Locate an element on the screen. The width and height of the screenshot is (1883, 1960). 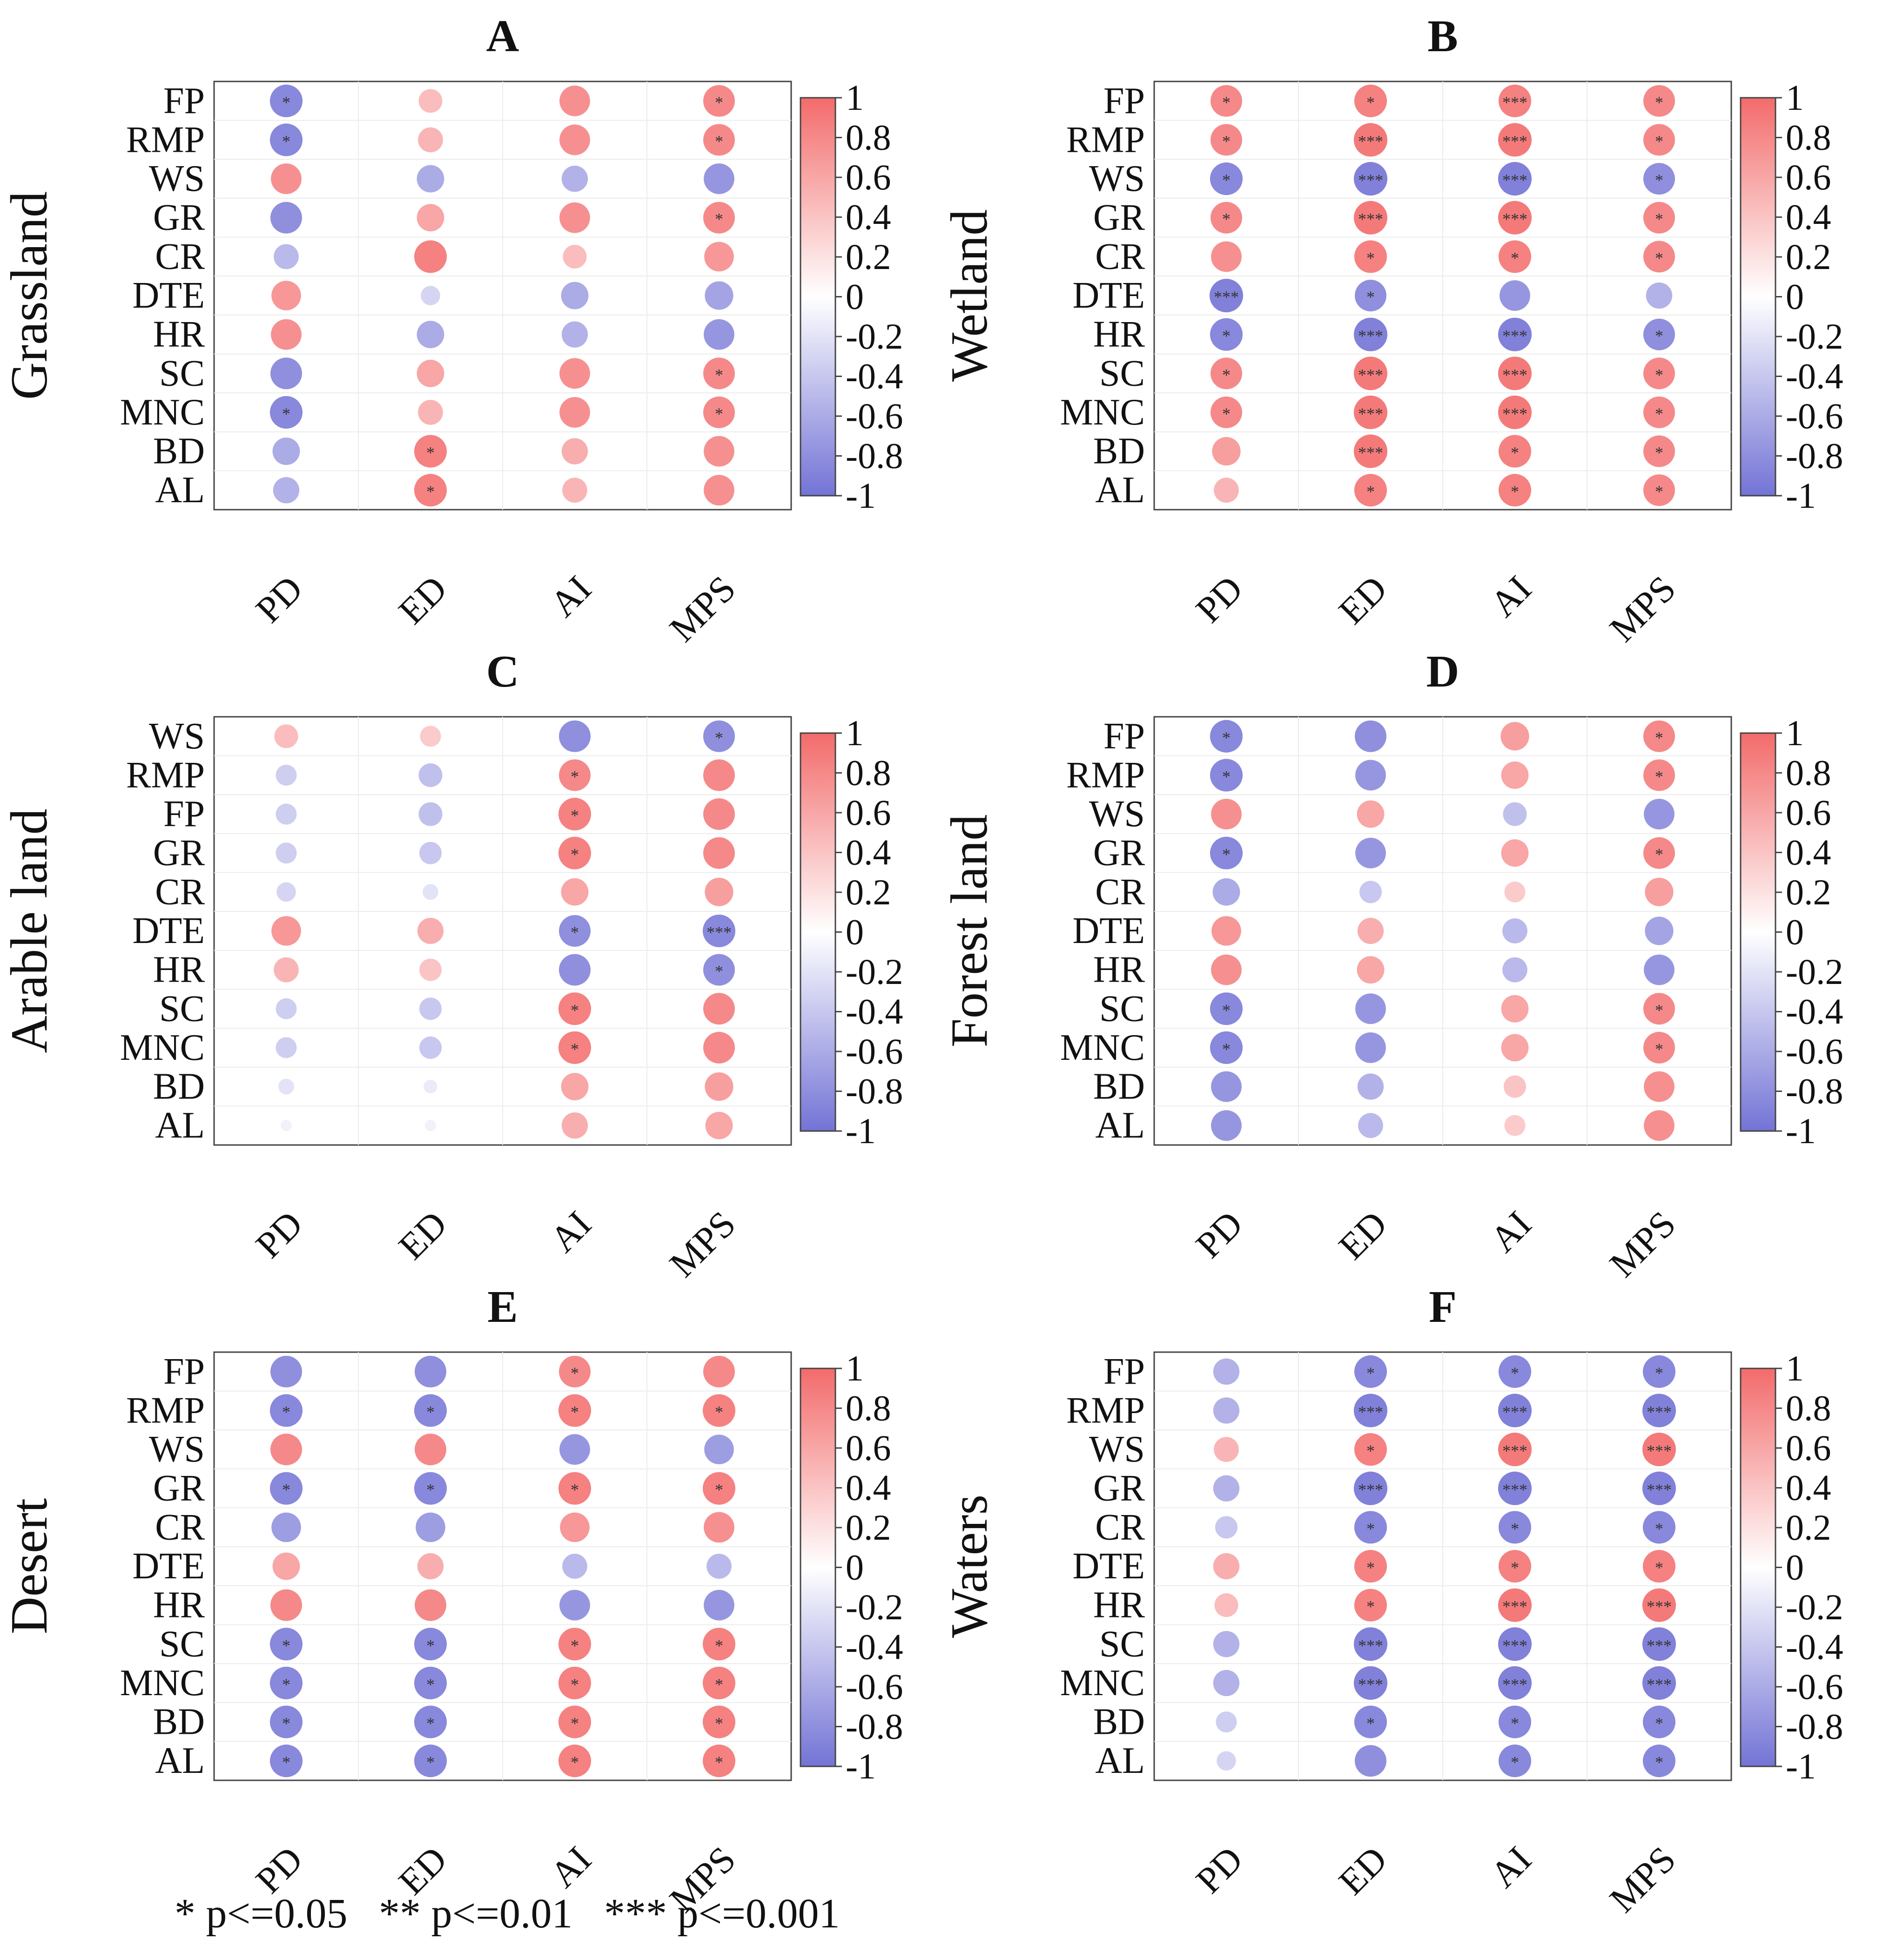
column-label: ED is located at coordinates (423, 601).